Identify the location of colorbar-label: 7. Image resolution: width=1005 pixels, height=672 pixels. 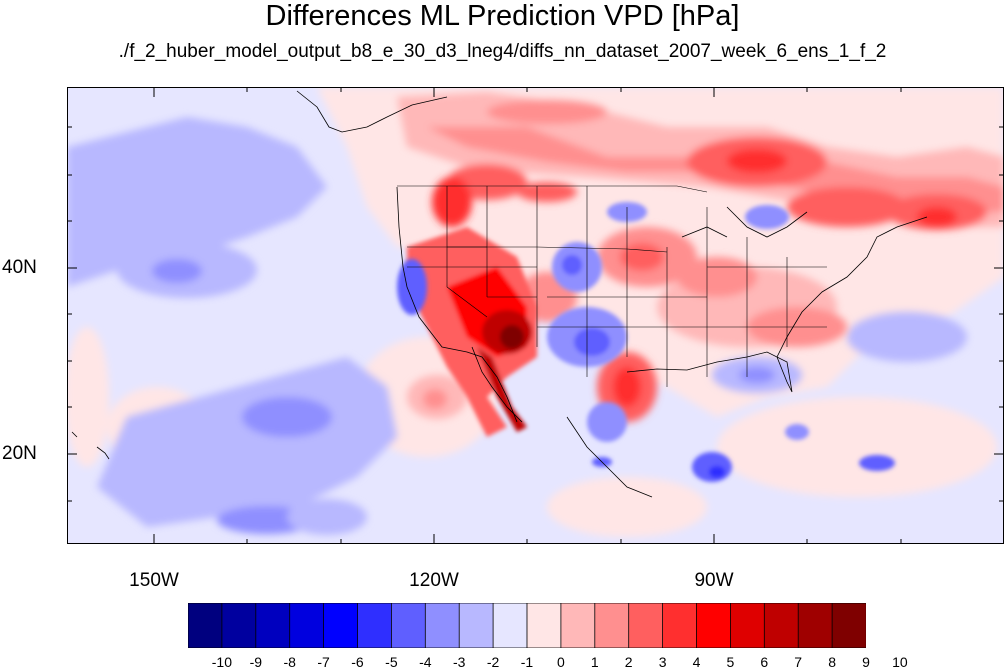
(798, 662).